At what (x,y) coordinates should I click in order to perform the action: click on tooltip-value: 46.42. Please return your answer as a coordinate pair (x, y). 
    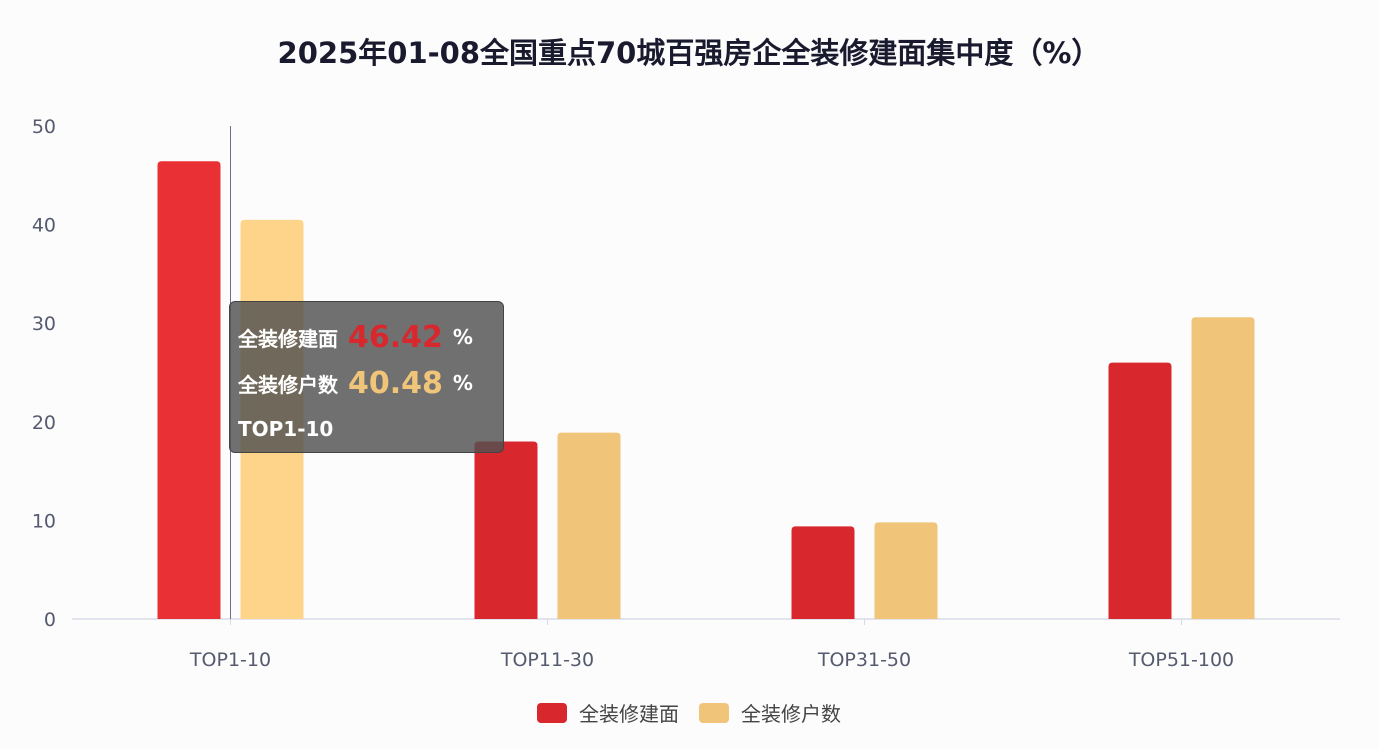
    Looking at the image, I should click on (395, 337).